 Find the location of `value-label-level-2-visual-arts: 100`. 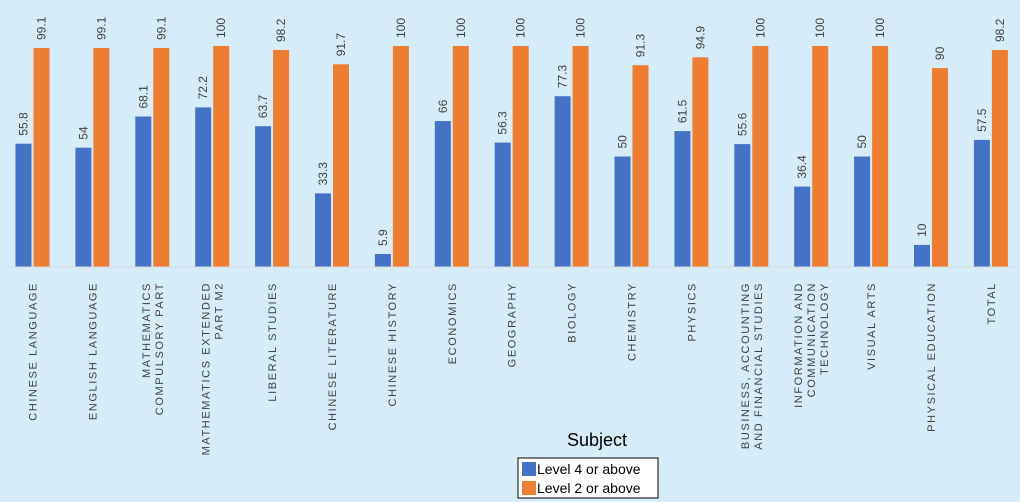

value-label-level-2-visual-arts: 100 is located at coordinates (880, 28).